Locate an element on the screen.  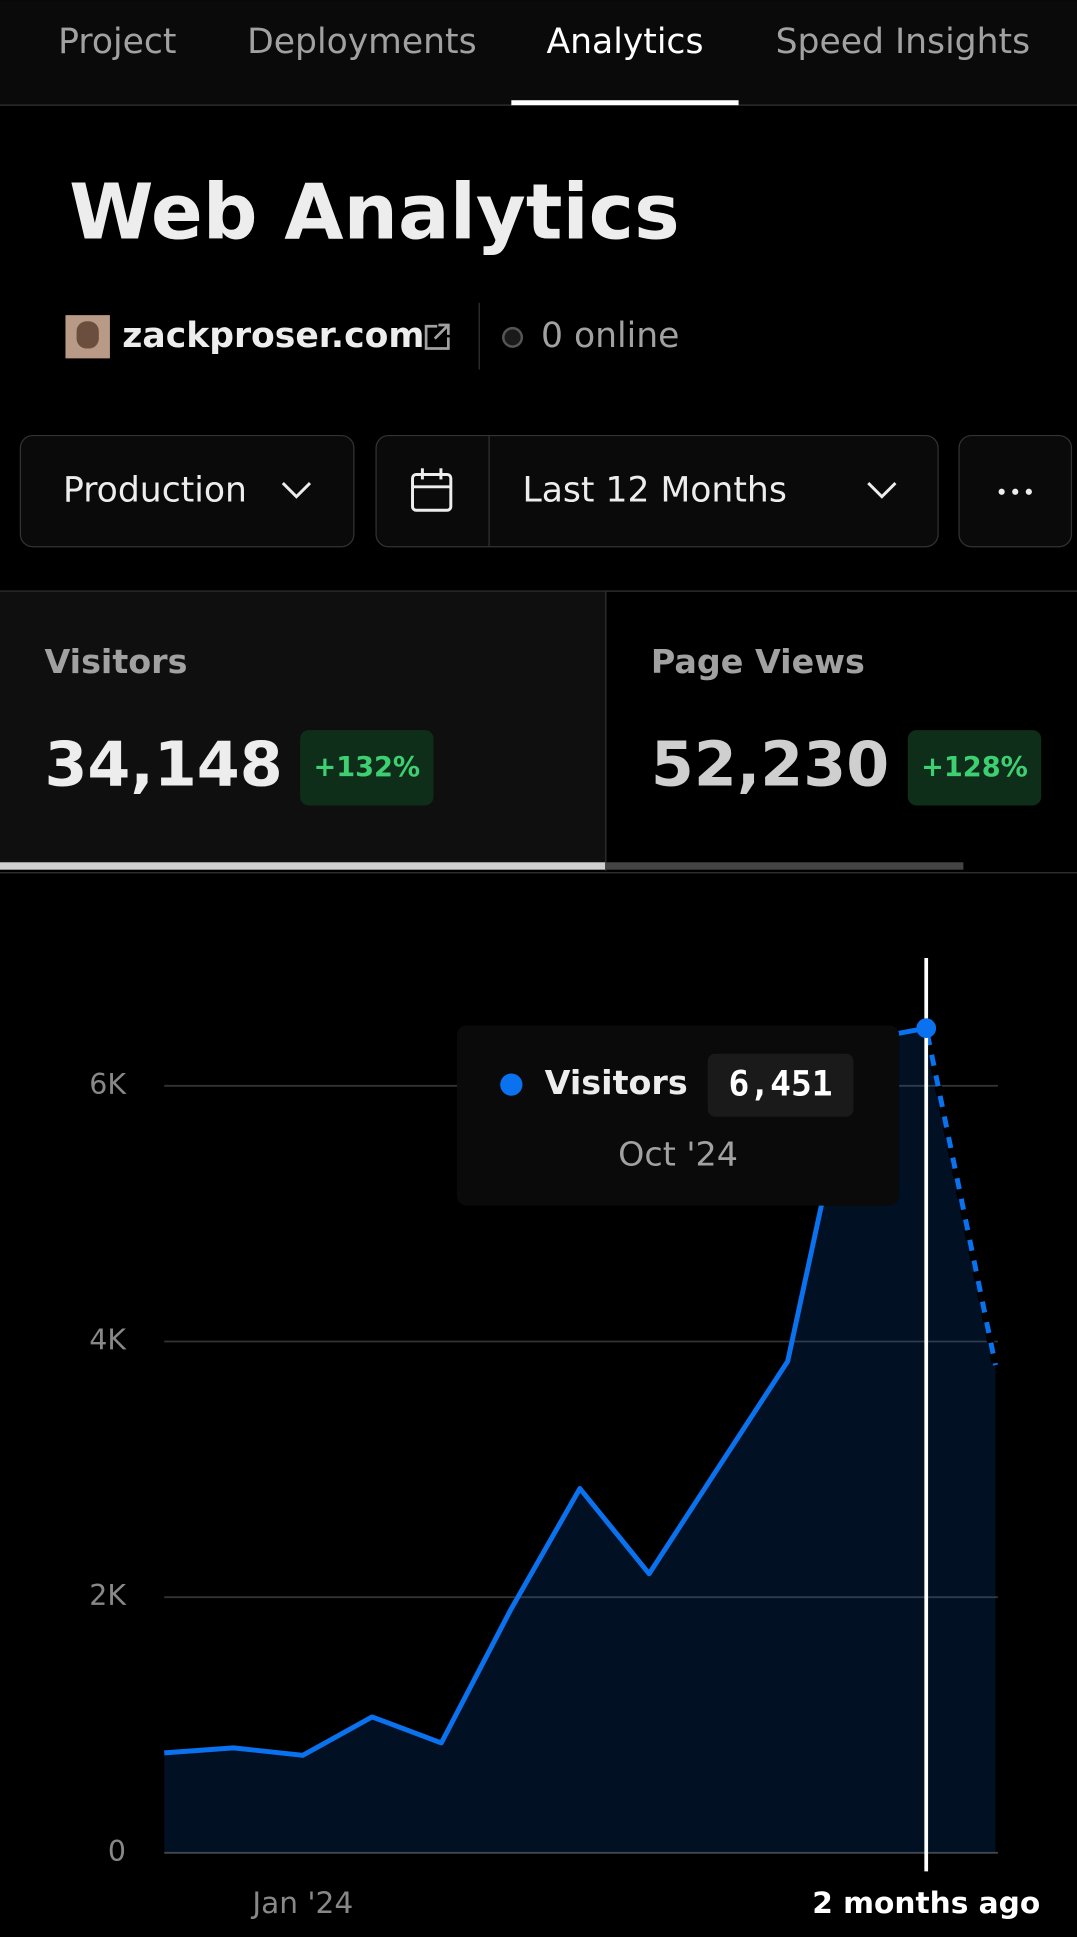
metric-label: Page Views is located at coordinates (758, 661).